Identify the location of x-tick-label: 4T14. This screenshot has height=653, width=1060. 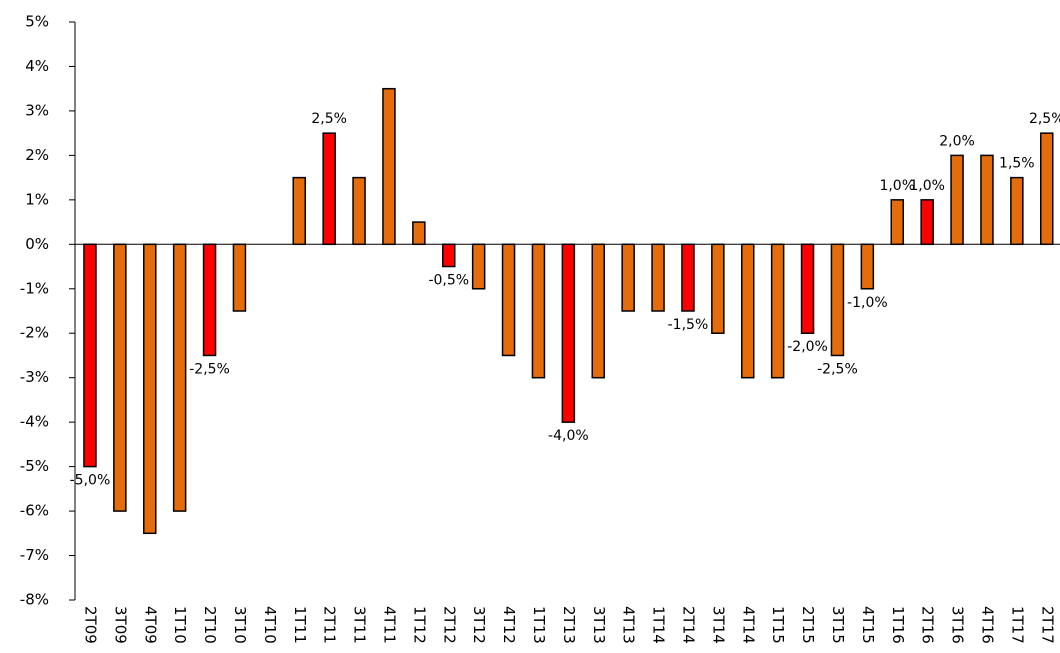
(748, 625).